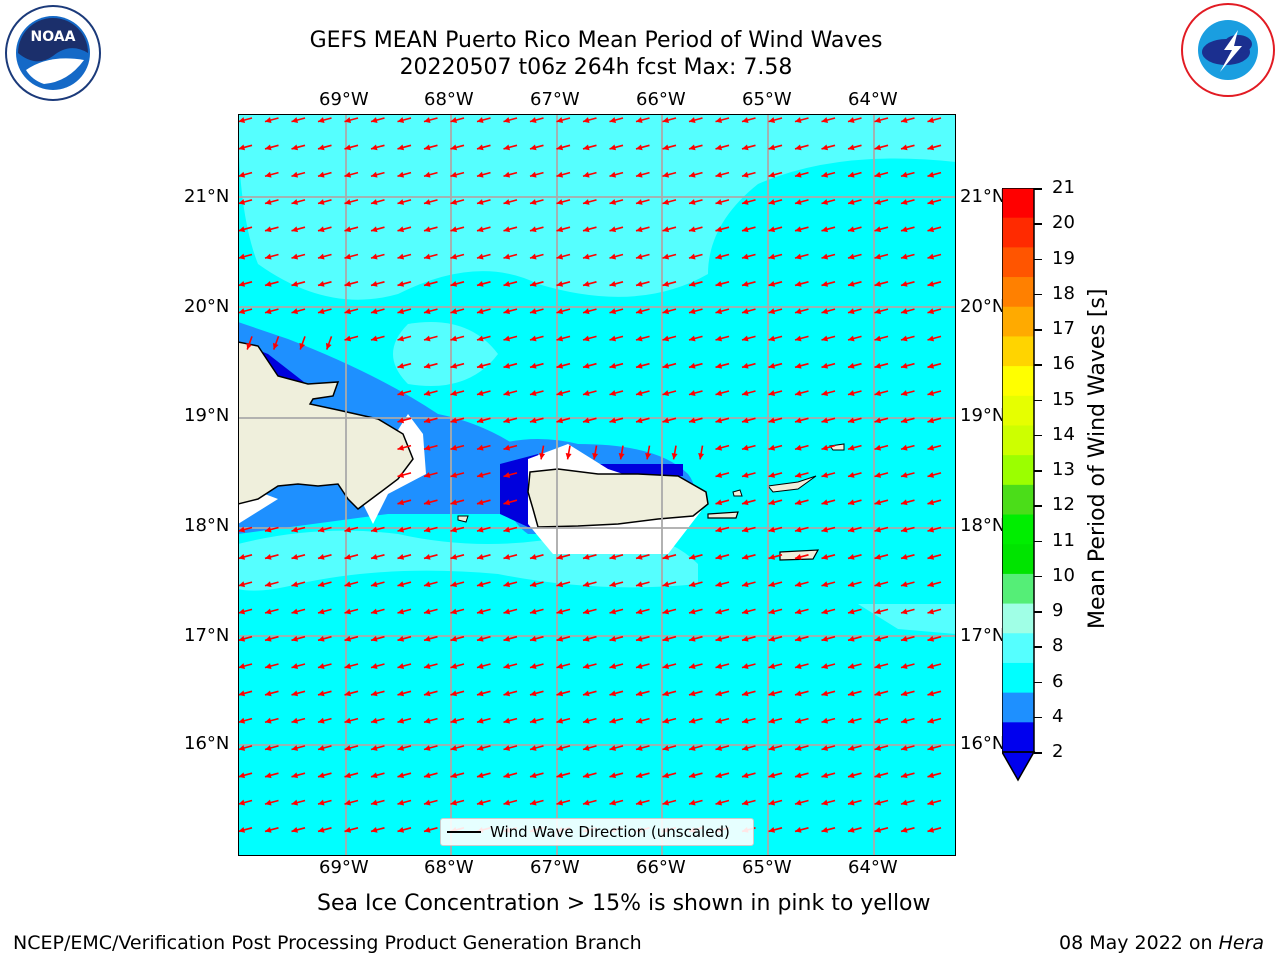 Image resolution: width=1280 pixels, height=960 pixels. I want to click on nws-logo-icon, so click(1228, 50).